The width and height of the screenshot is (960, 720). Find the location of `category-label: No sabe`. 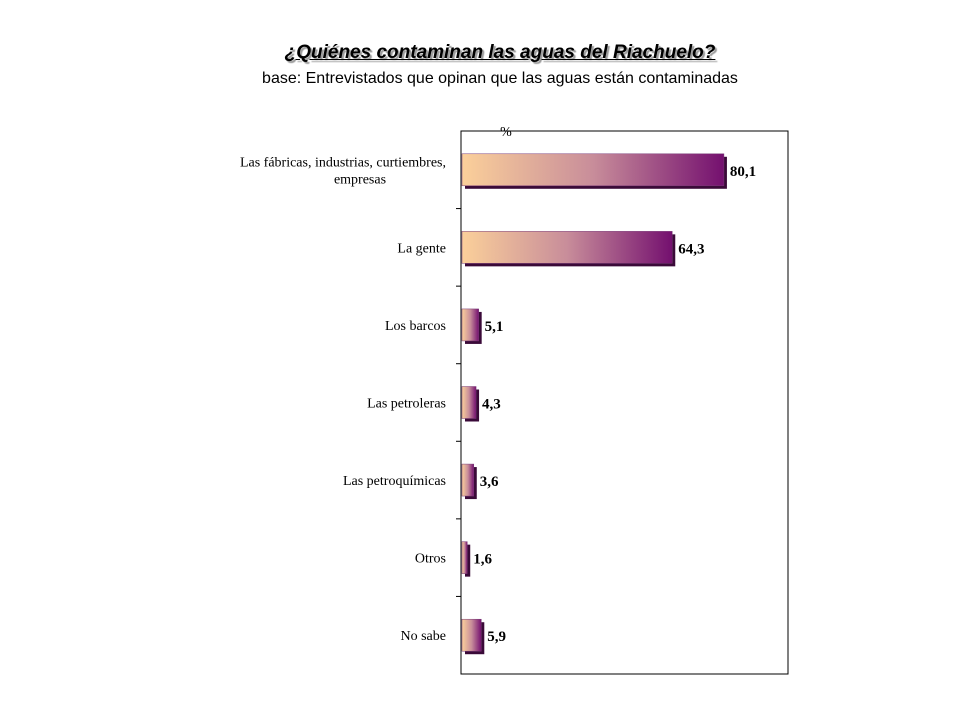

category-label: No sabe is located at coordinates (424, 636).